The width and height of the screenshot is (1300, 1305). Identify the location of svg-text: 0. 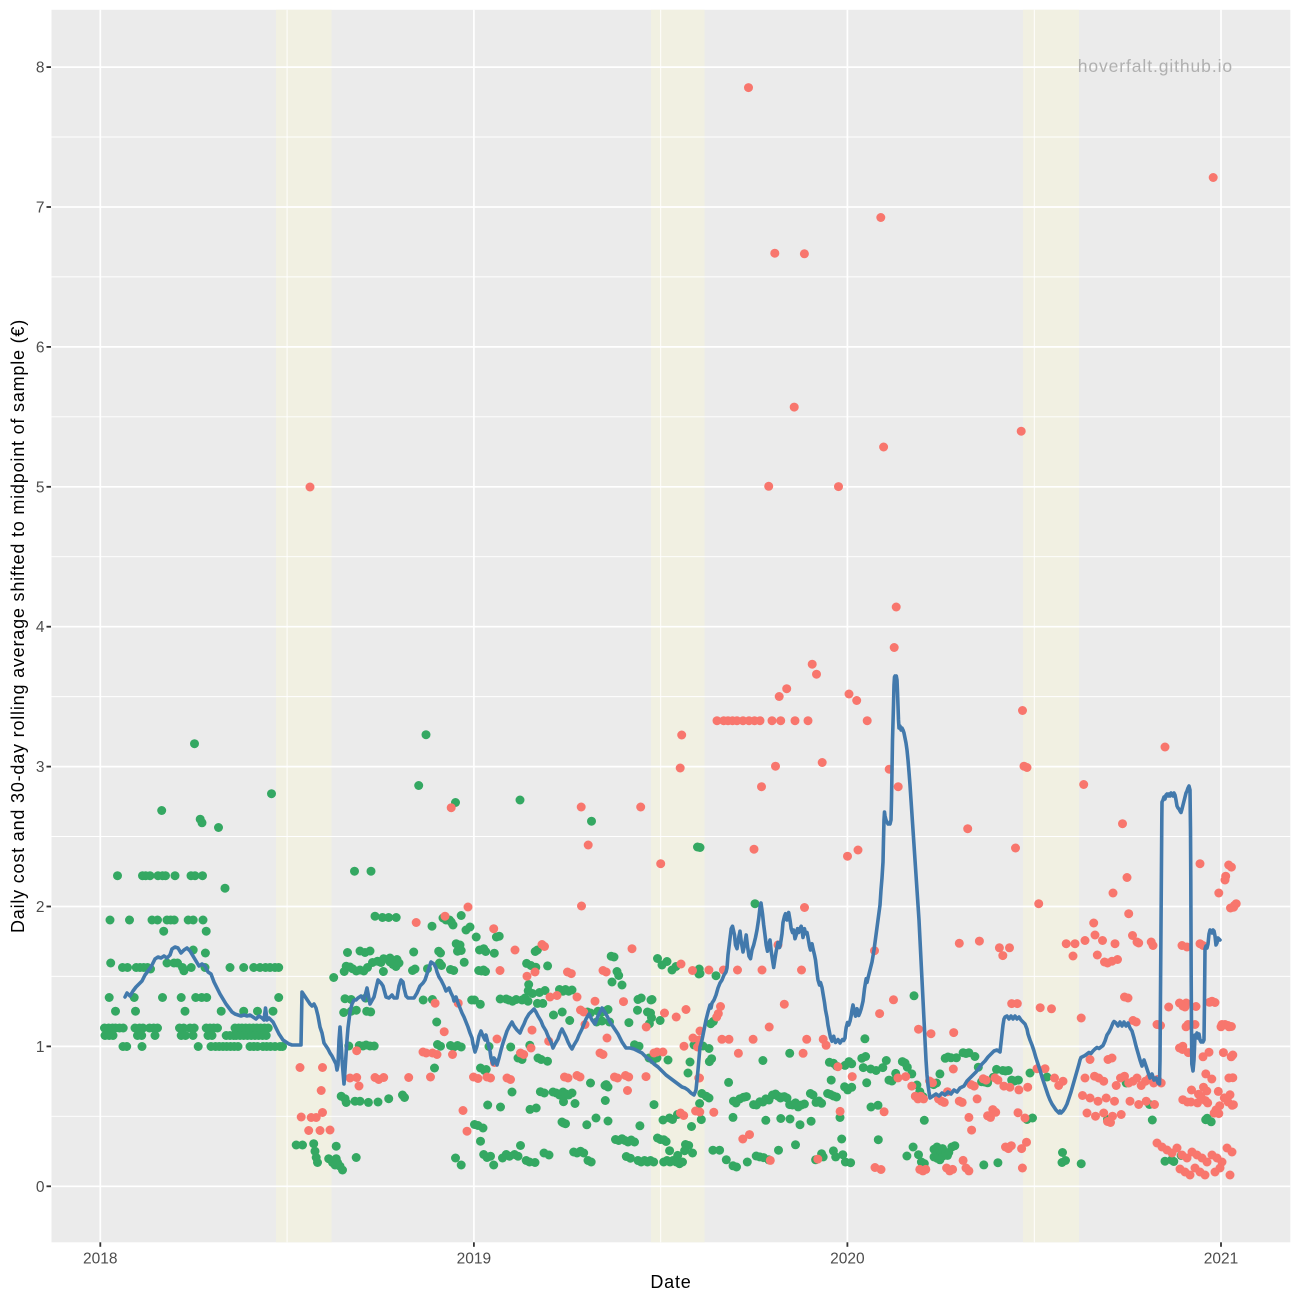
(40, 1187).